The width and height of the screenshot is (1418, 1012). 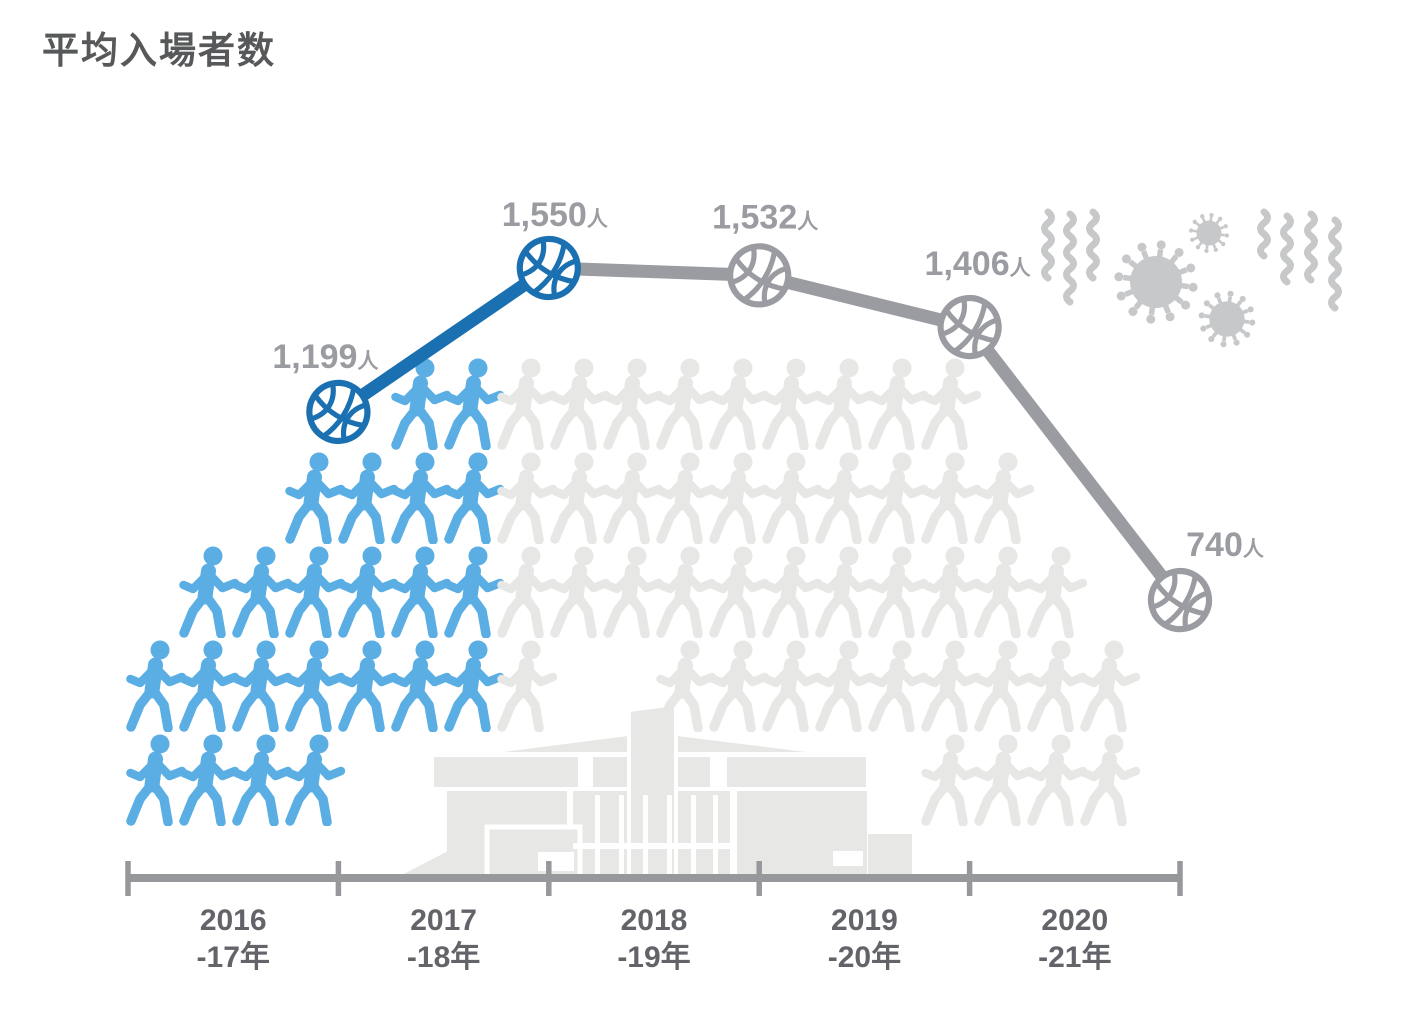 What do you see at coordinates (233, 939) in the screenshot?
I see `year-label: 2016 -17年` at bounding box center [233, 939].